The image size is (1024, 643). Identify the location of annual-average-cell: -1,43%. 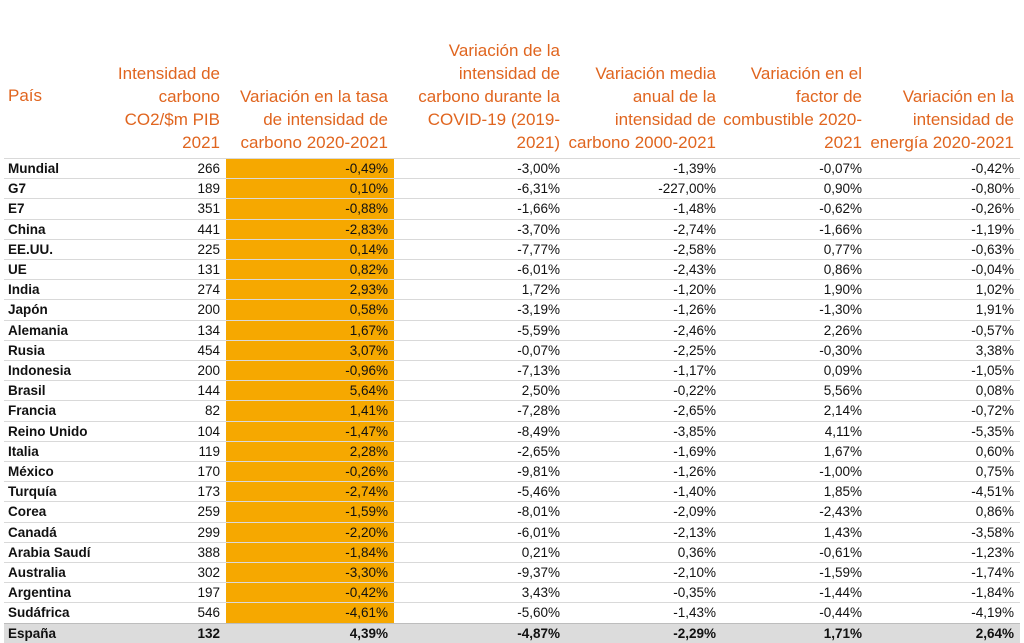
(644, 613).